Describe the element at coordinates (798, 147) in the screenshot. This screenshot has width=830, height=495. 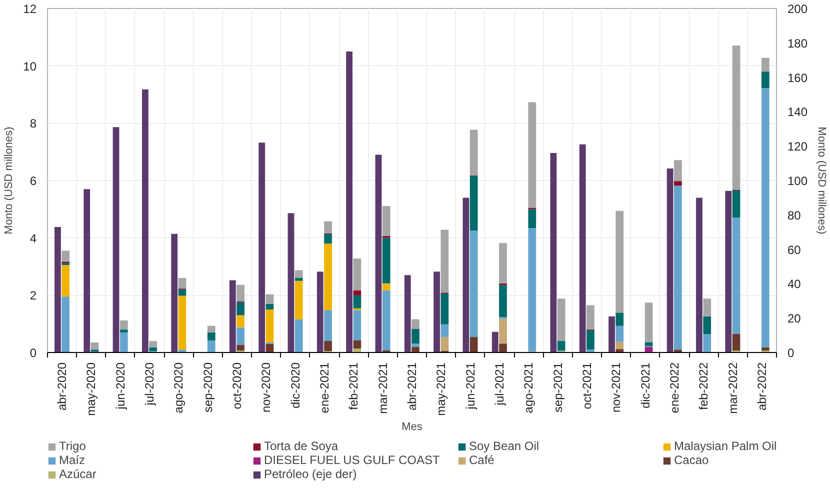
I see `y2-tick-label: 120` at that location.